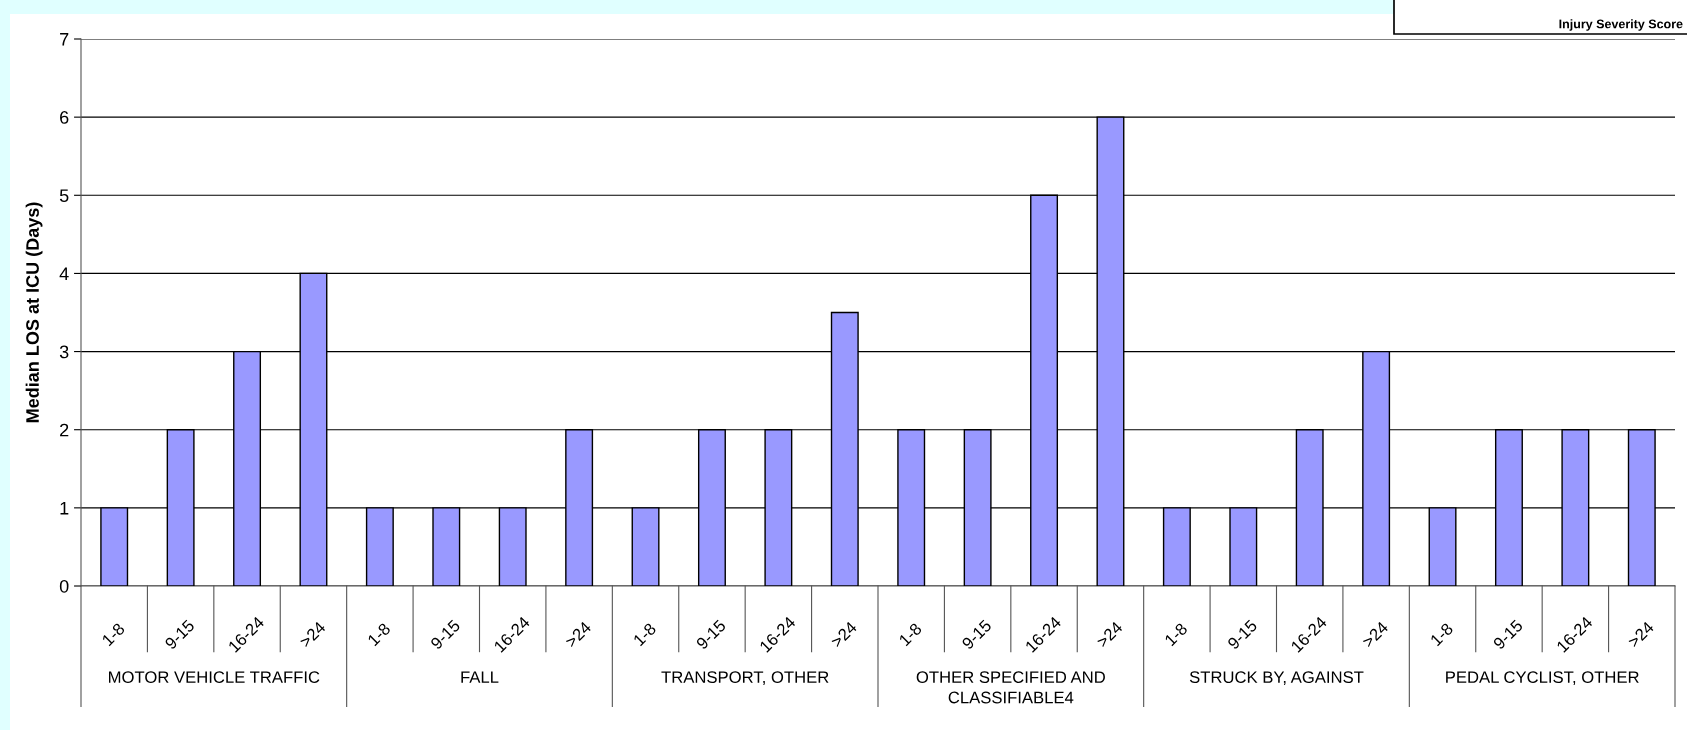  What do you see at coordinates (1276, 678) in the screenshot?
I see `text: STRUCK BY, AGAINST` at bounding box center [1276, 678].